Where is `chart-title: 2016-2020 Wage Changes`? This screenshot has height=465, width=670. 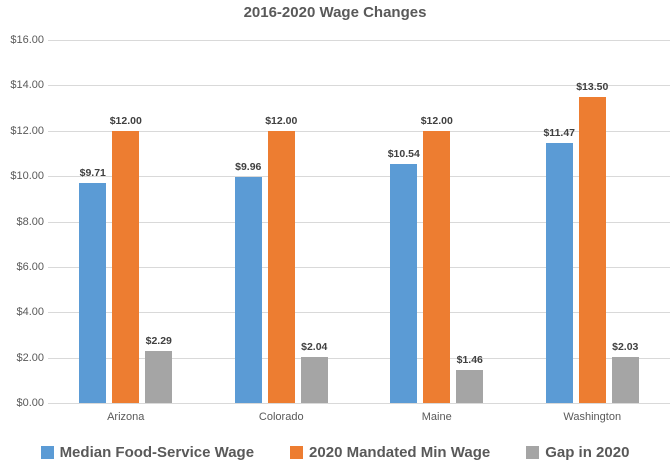 chart-title: 2016-2020 Wage Changes is located at coordinates (335, 12).